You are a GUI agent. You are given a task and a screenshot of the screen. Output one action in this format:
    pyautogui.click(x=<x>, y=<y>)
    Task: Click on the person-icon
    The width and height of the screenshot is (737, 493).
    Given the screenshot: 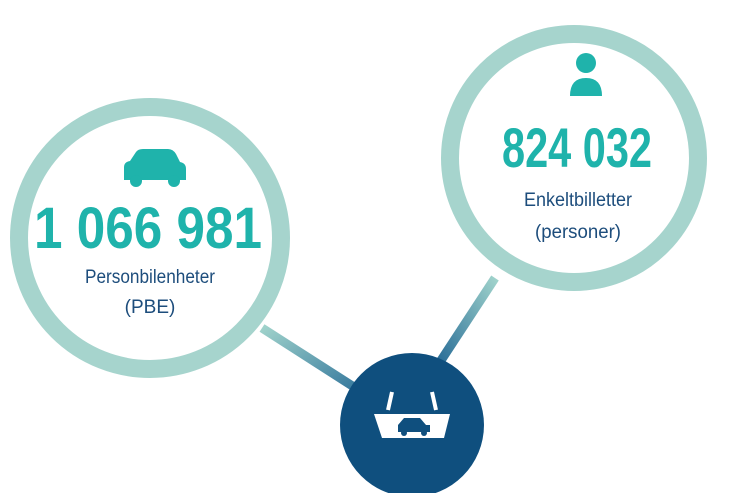 What is the action you would take?
    pyautogui.click(x=586, y=74)
    